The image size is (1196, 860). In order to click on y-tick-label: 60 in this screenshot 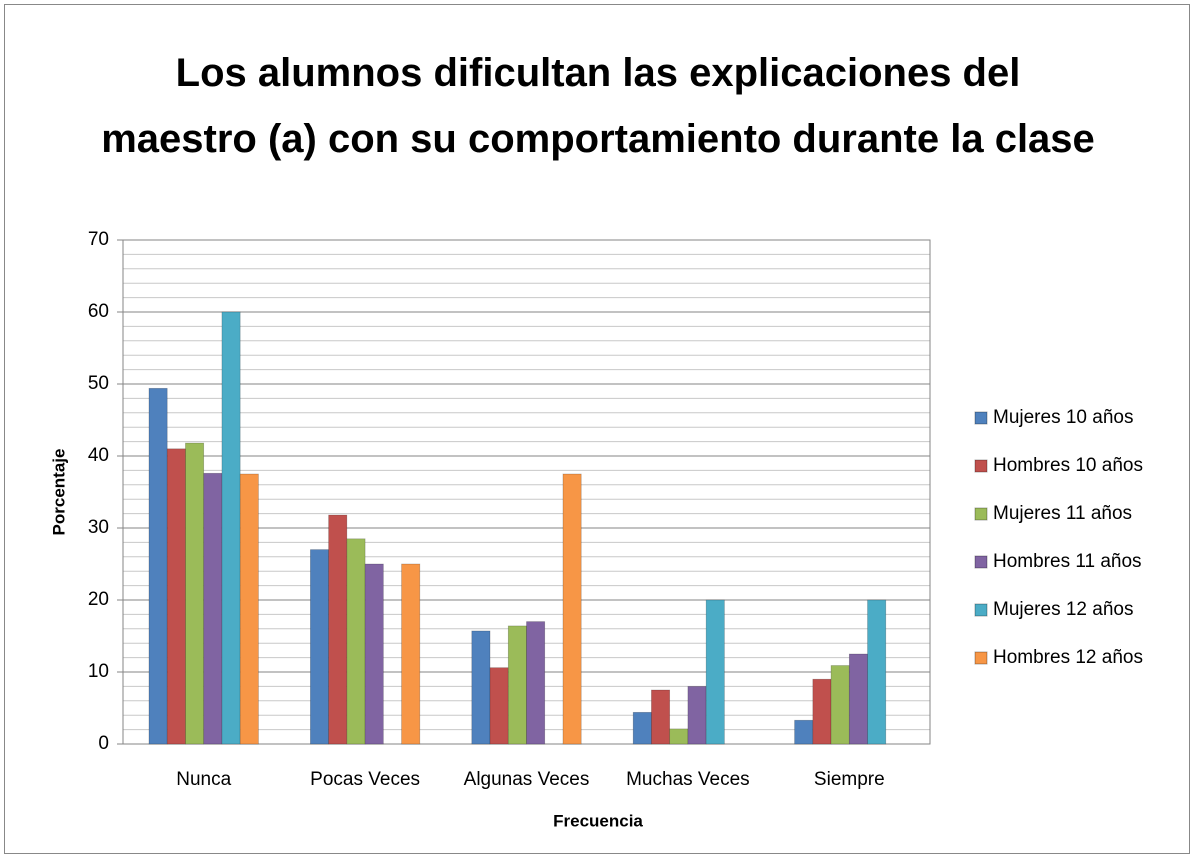, I will do `click(98, 311)`.